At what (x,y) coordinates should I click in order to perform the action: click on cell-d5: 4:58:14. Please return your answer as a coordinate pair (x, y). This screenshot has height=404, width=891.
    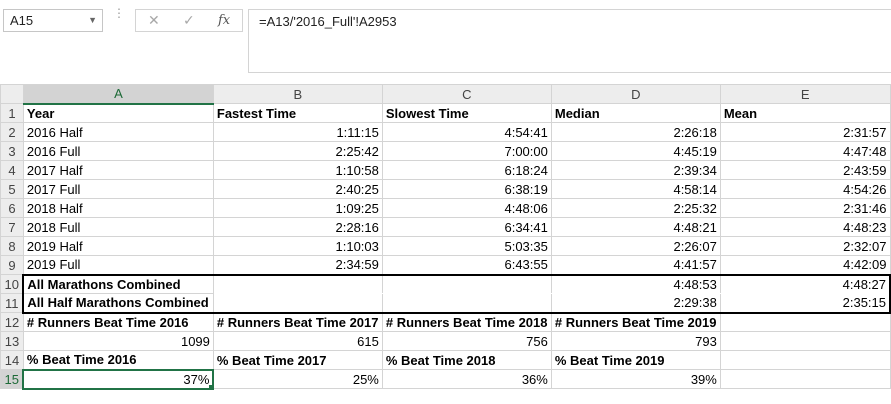
    Looking at the image, I should click on (635, 189).